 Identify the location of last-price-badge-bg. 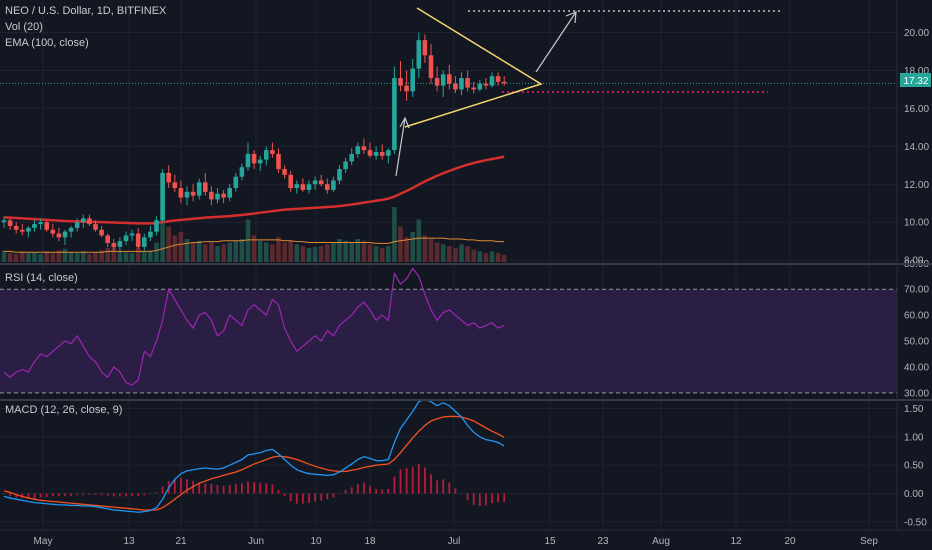
(915, 80).